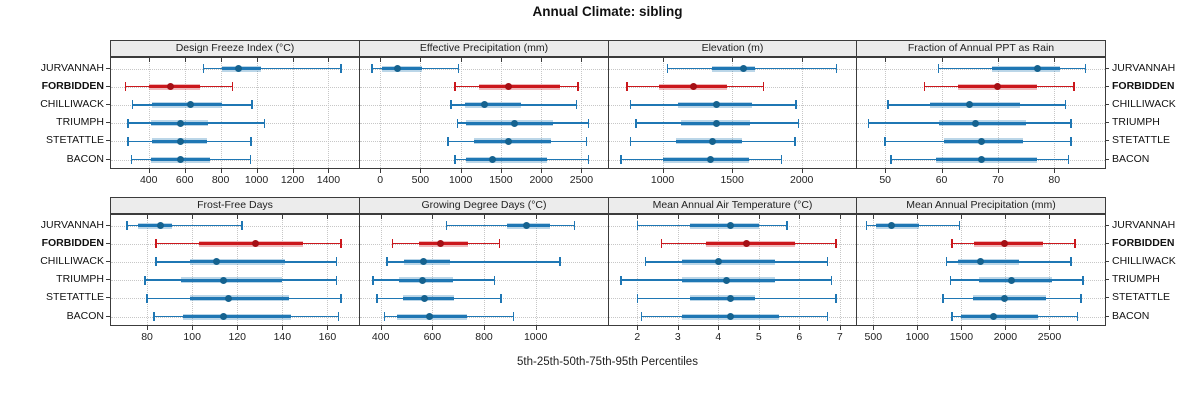 This screenshot has width=1200, height=400. I want to click on axis-tick-label: 500, so click(873, 337).